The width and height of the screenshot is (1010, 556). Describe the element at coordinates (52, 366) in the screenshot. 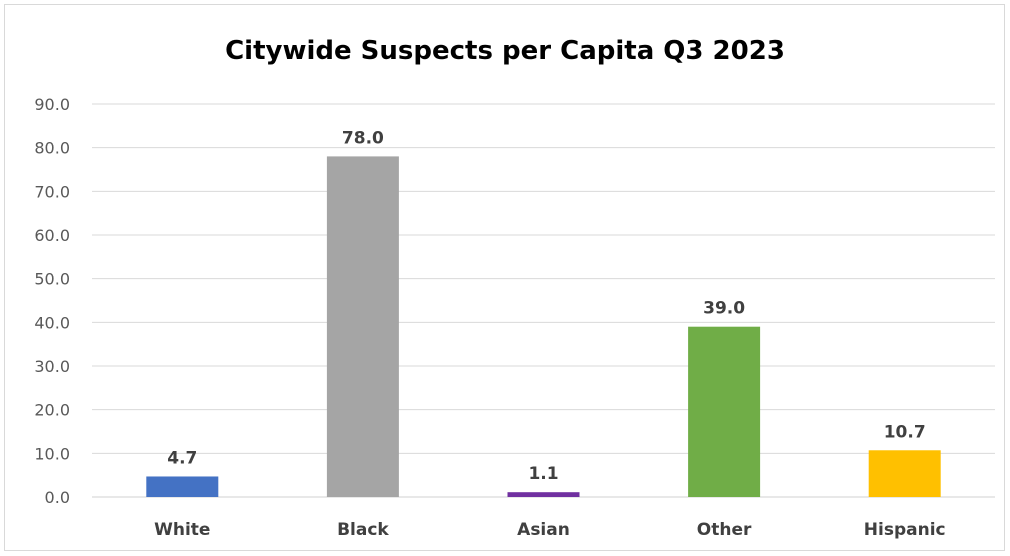

I see `y-tick-label: 30.0` at that location.